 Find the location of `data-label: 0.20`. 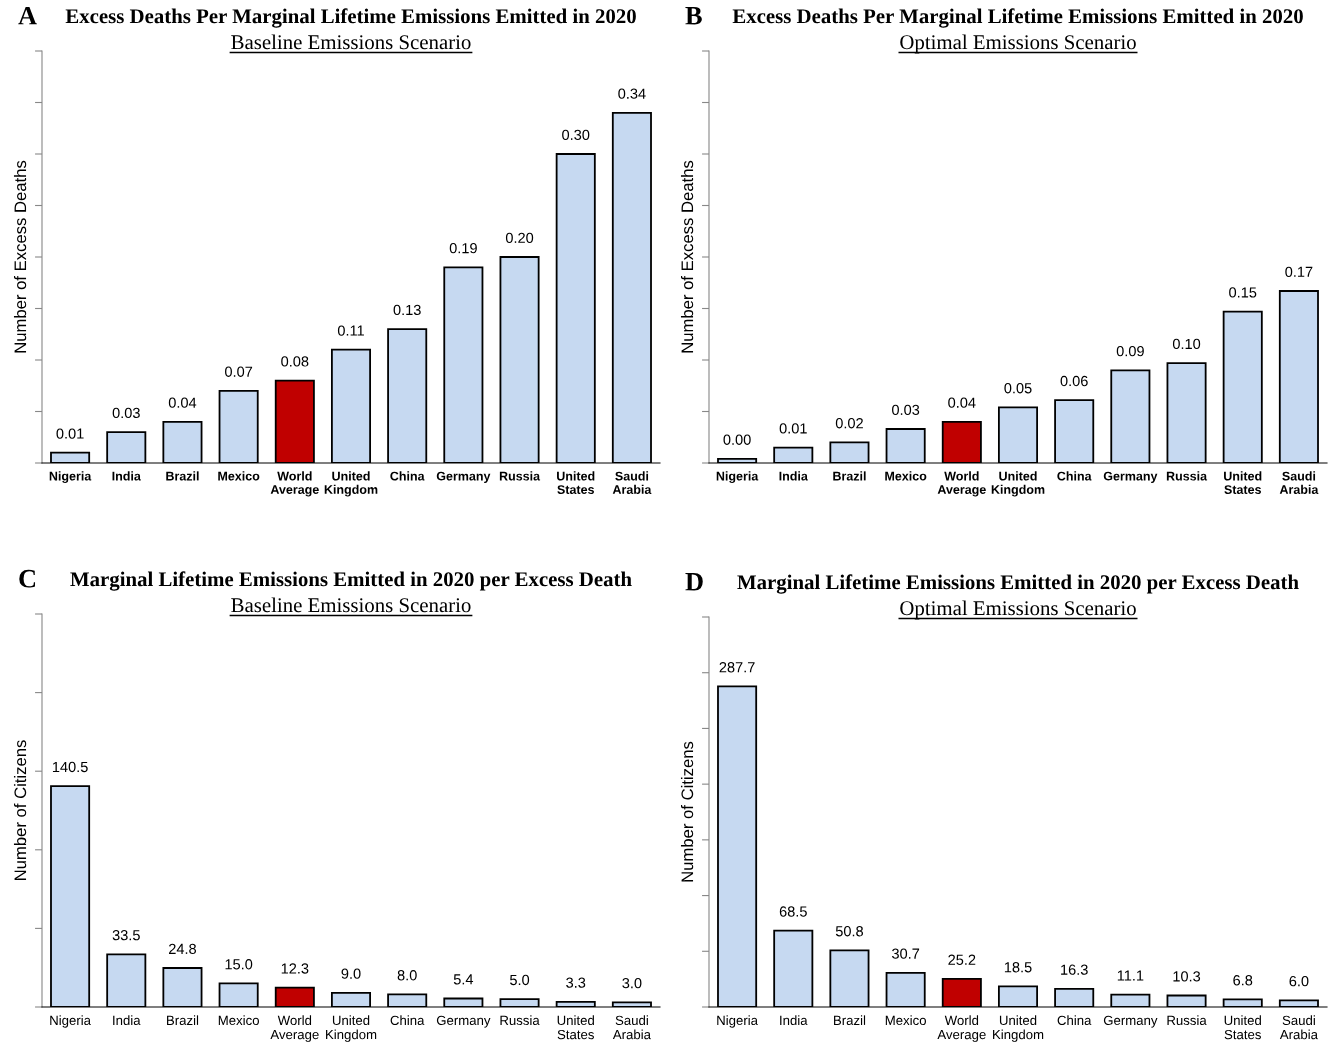

data-label: 0.20 is located at coordinates (519, 238).